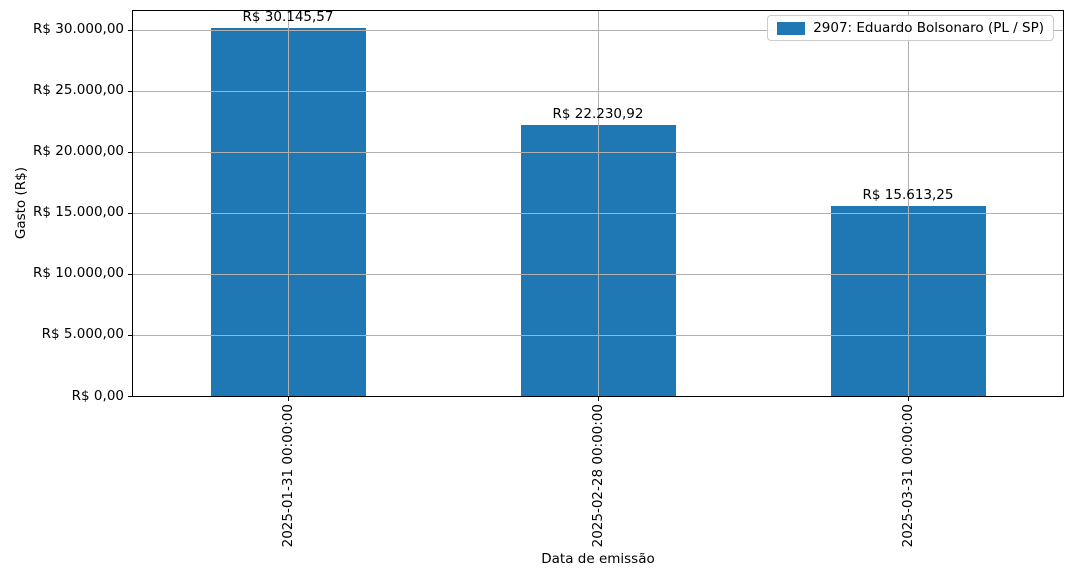 Image resolution: width=1072 pixels, height=580 pixels. I want to click on x-tick-label-wrap: 2025-01-31 00:00:00, so click(288, 475).